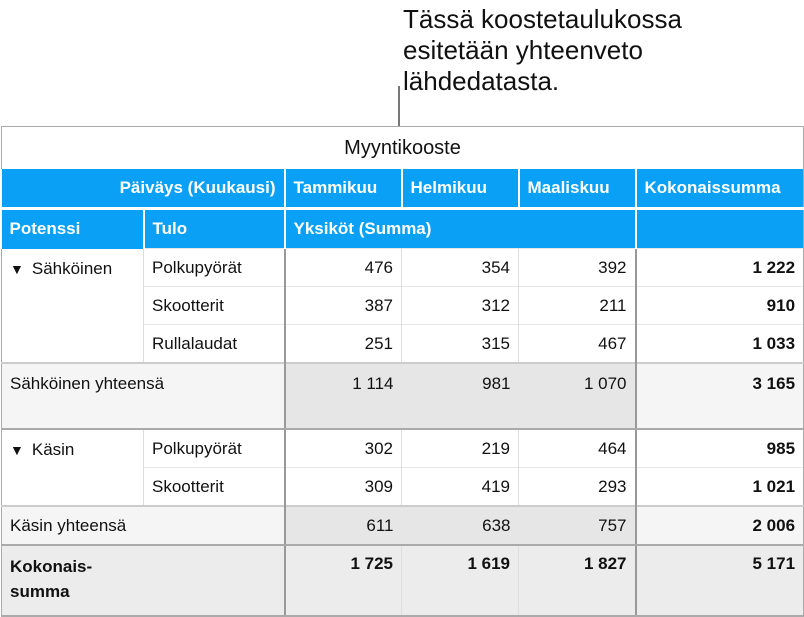 The image size is (804, 617). Describe the element at coordinates (577, 448) in the screenshot. I see `cell: 464` at that location.